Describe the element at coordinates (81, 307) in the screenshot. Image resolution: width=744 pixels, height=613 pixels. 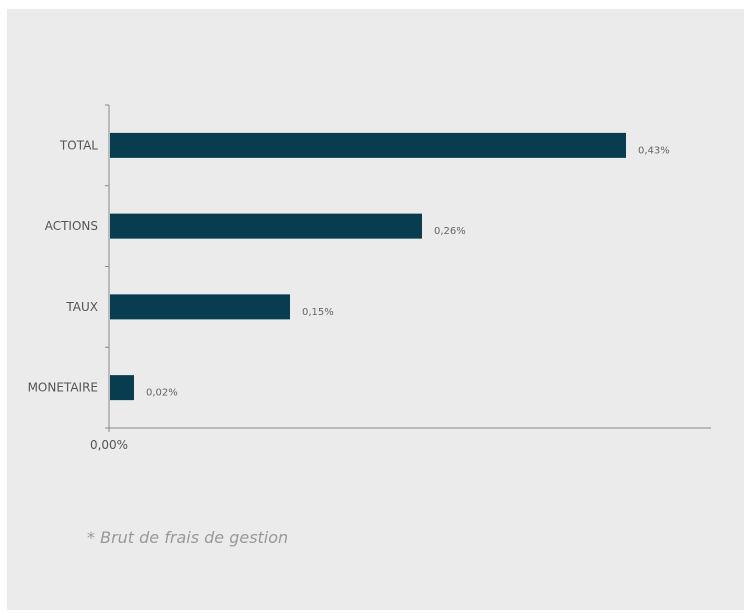
I see `category-label: TAUX` at that location.